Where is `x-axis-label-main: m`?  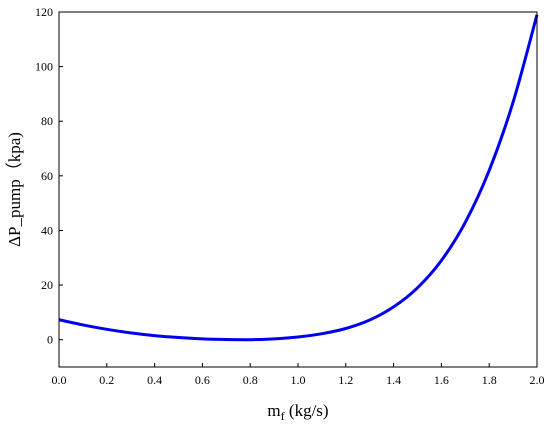 x-axis-label-main: m is located at coordinates (273, 410).